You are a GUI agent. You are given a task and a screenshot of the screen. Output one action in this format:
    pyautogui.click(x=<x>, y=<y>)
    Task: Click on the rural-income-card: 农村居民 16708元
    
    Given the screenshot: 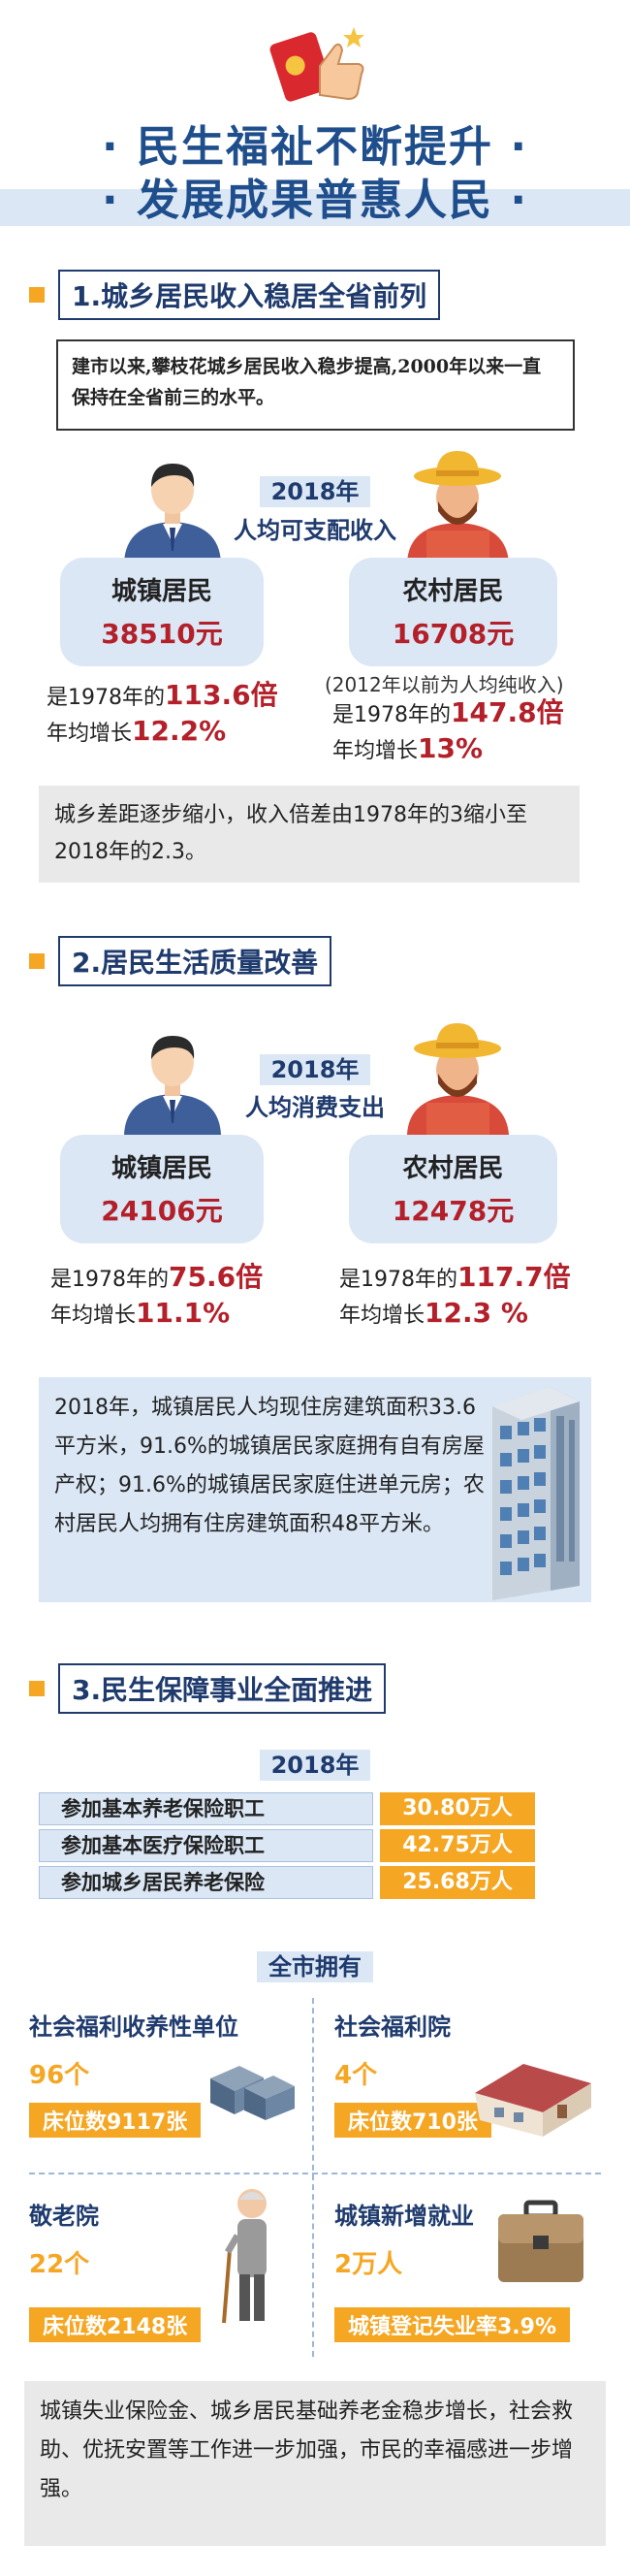 What is the action you would take?
    pyautogui.click(x=453, y=612)
    